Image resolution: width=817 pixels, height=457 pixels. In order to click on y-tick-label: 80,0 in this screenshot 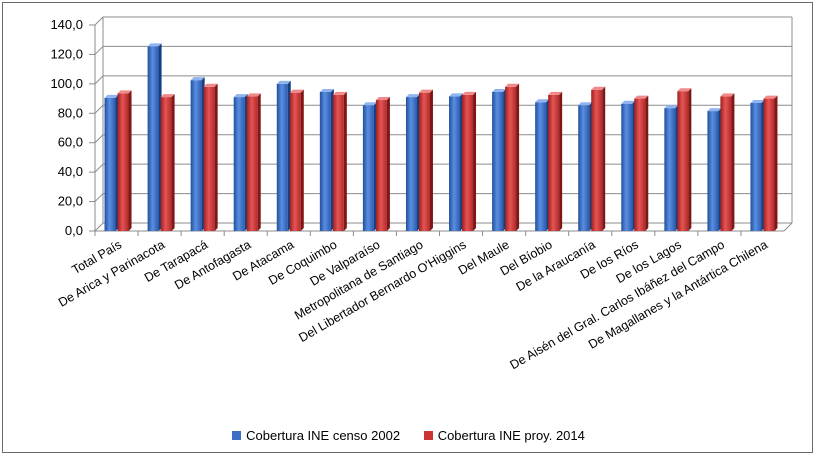, I will do `click(70, 112)`.